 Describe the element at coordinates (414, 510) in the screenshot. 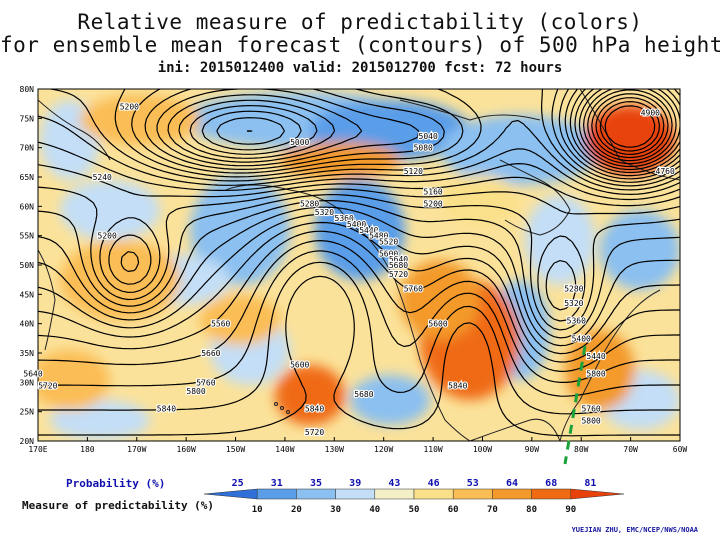

I see `measure-tick: 50` at that location.